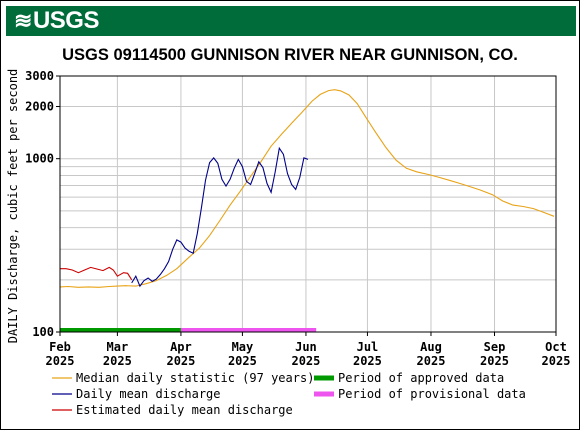 This screenshot has width=580, height=430. Describe the element at coordinates (368, 347) in the screenshot. I see `x-tick-month: Jul` at that location.